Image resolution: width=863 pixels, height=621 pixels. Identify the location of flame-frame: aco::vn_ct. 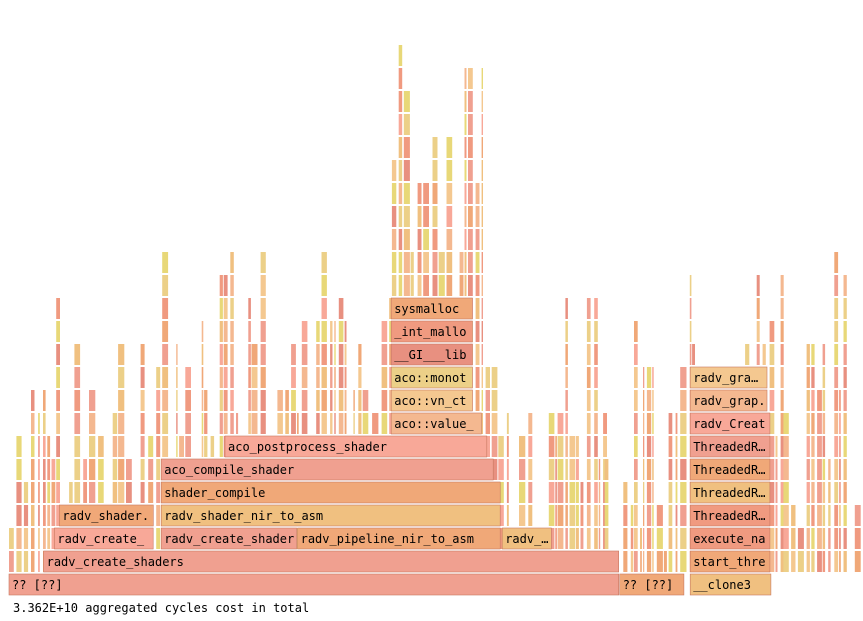
(431, 400).